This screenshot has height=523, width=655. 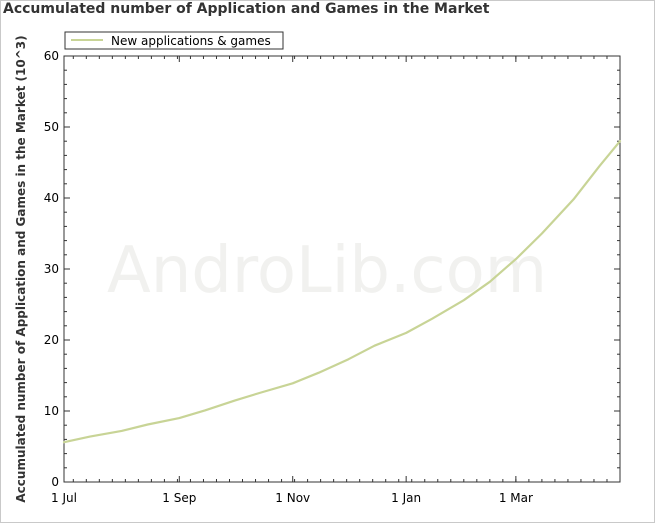 What do you see at coordinates (55, 482) in the screenshot?
I see `y-tick-label: 0` at bounding box center [55, 482].